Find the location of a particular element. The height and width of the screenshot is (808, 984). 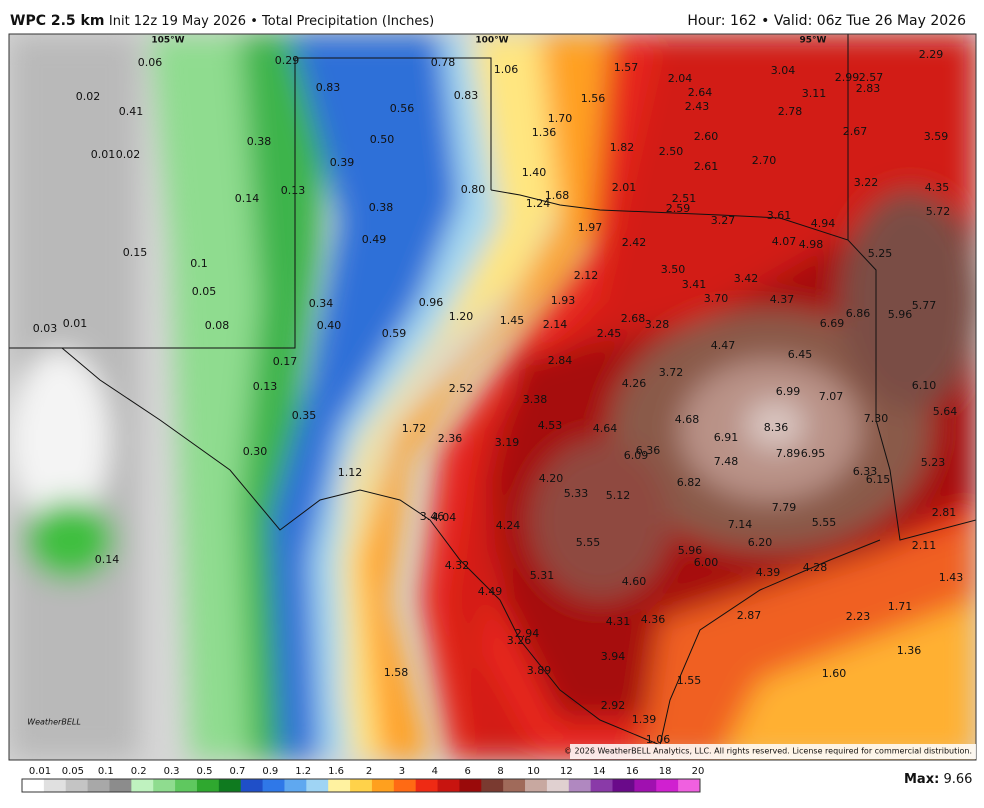

precip-label: 6.99 is located at coordinates (788, 391).